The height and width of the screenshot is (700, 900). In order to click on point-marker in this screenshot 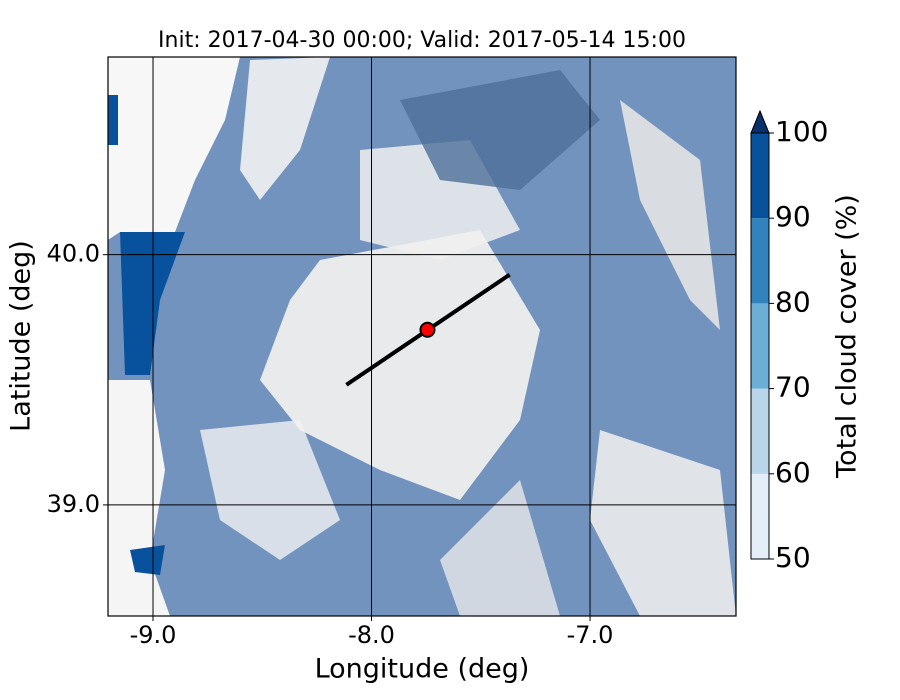, I will do `click(427, 329)`.